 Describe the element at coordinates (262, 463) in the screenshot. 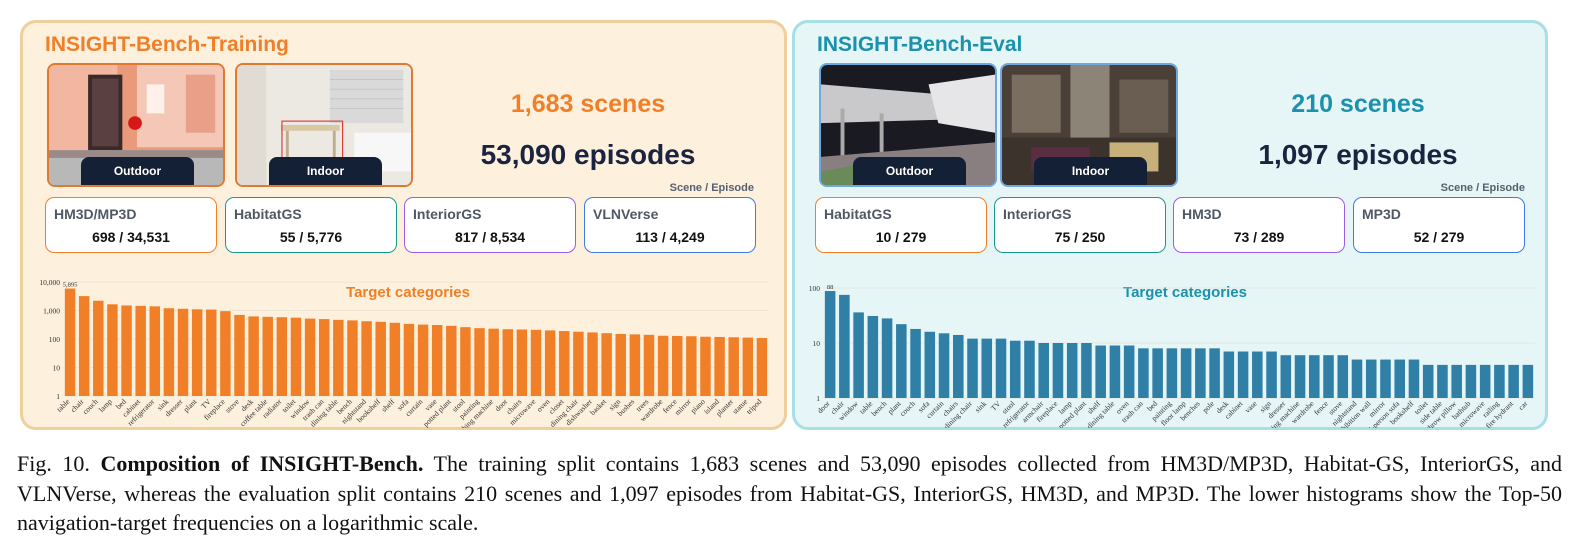

I see `caption-bold-title: Composition of INSIGHT-Bench.` at that location.